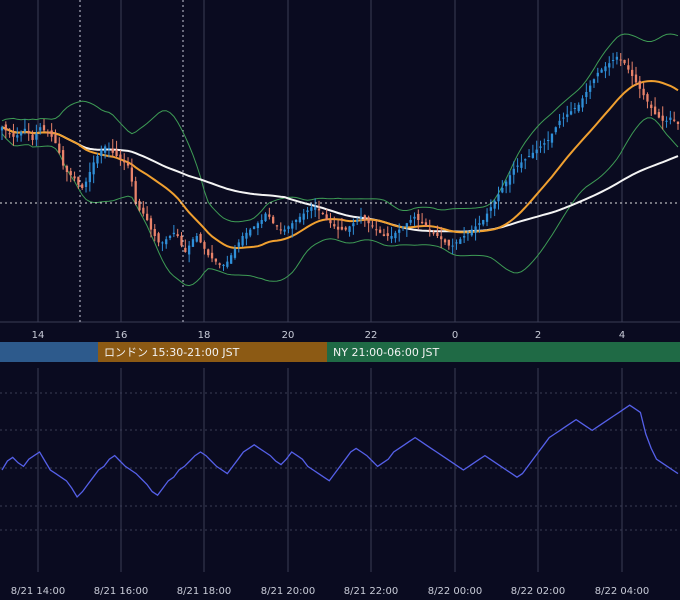  What do you see at coordinates (622, 335) in the screenshot?
I see `price-x-tick-label: 4` at bounding box center [622, 335].